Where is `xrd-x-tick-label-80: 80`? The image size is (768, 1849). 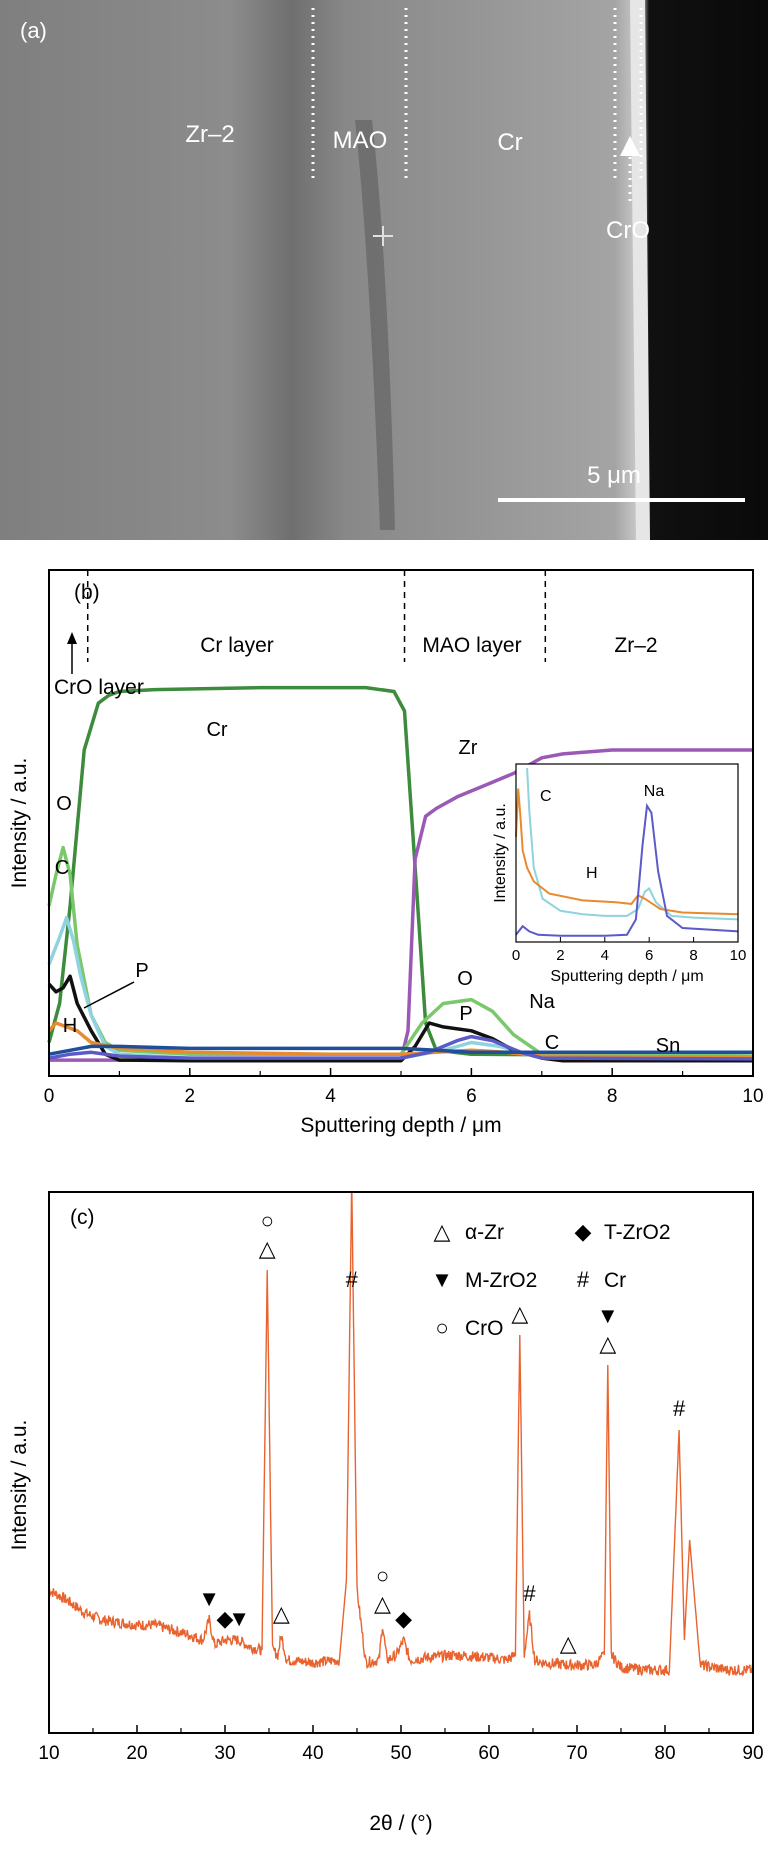
xrd-x-tick-label-80: 80 is located at coordinates (664, 1753).